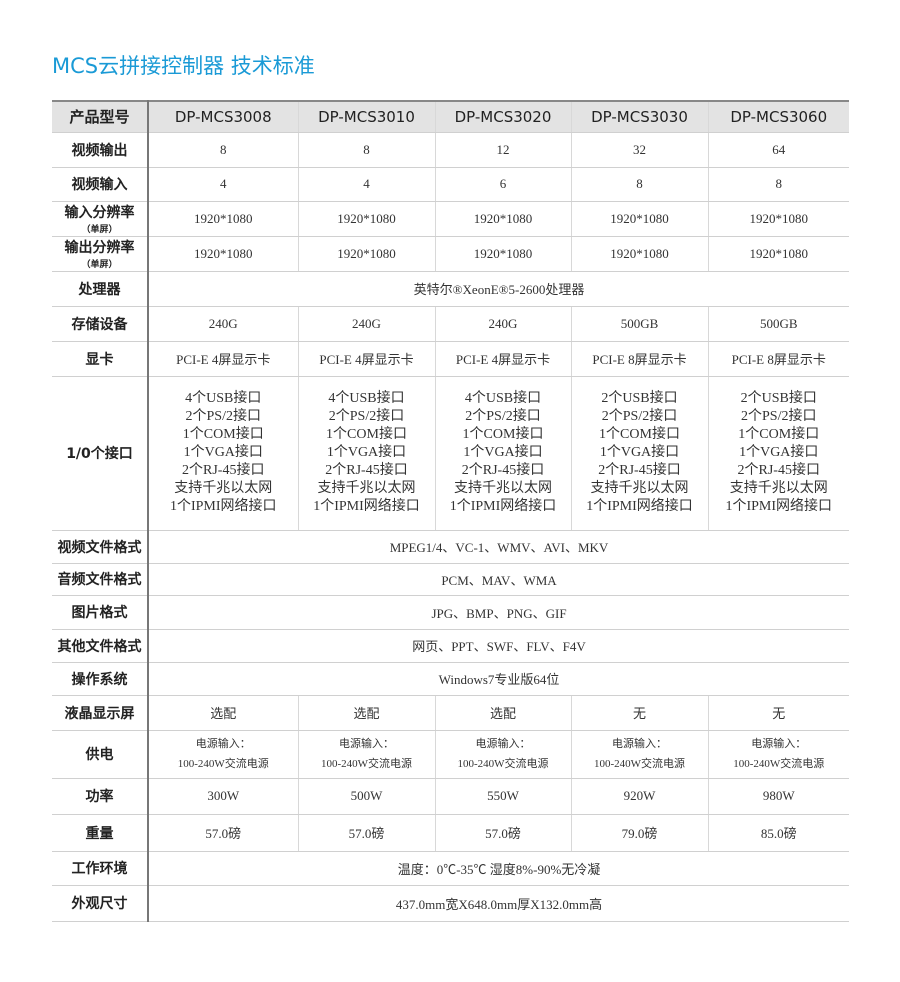 This screenshot has height=982, width=900. Describe the element at coordinates (639, 796) in the screenshot. I see `spec-value: 920W` at that location.